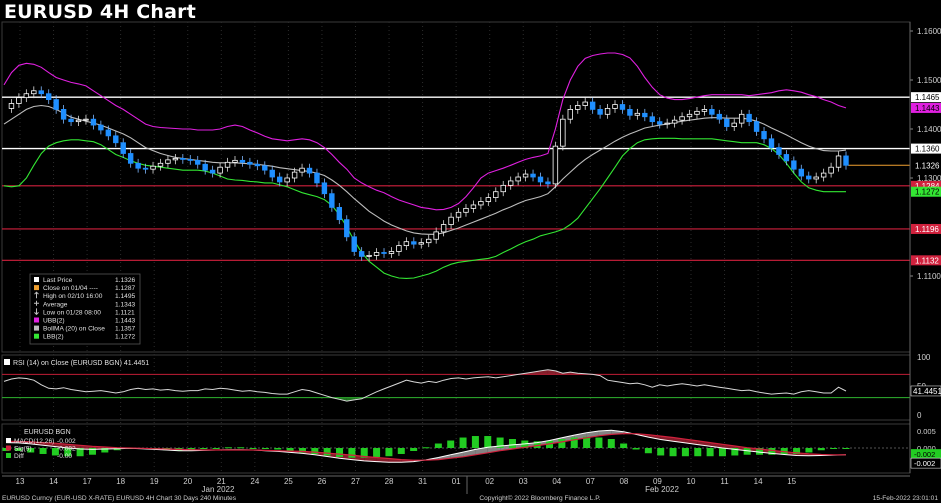 Image resolution: width=941 pixels, height=503 pixels. Describe the element at coordinates (926, 448) in the screenshot. I see `macd-y-tick-label: 0.000` at that location.